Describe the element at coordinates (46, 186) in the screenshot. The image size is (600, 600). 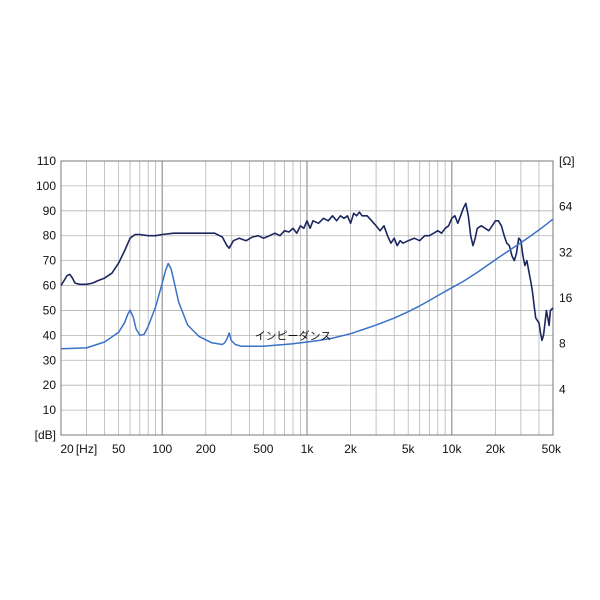
I see `y-left-tick-label: 100` at that location.